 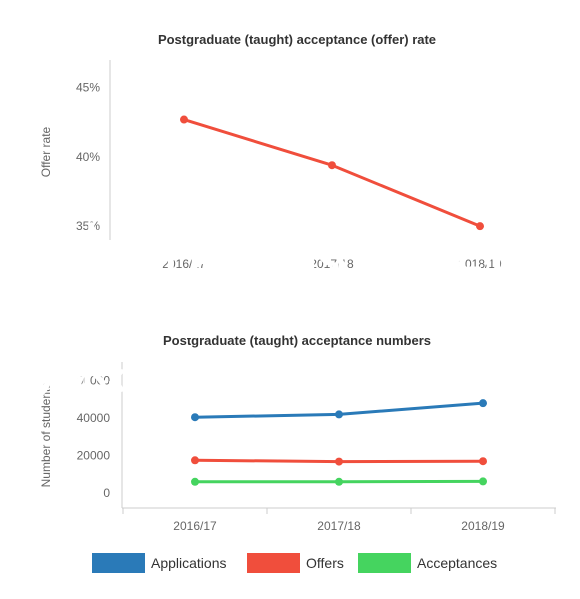 What do you see at coordinates (339, 442) in the screenshot?
I see `chart-2-series` at bounding box center [339, 442].